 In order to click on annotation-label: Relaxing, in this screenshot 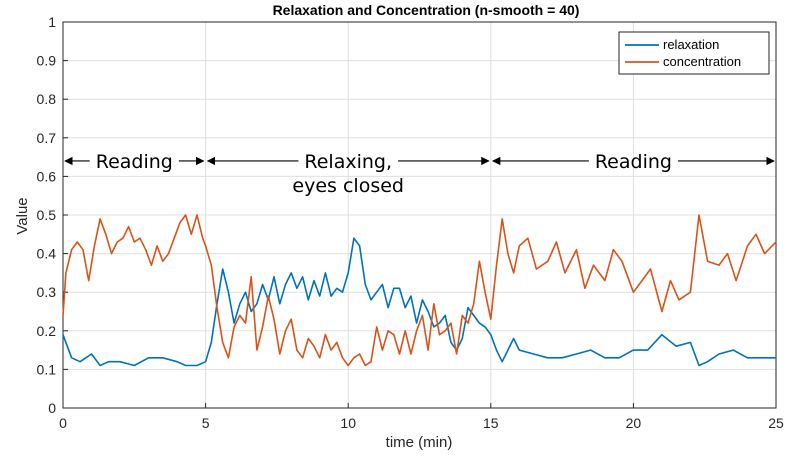, I will do `click(348, 162)`.